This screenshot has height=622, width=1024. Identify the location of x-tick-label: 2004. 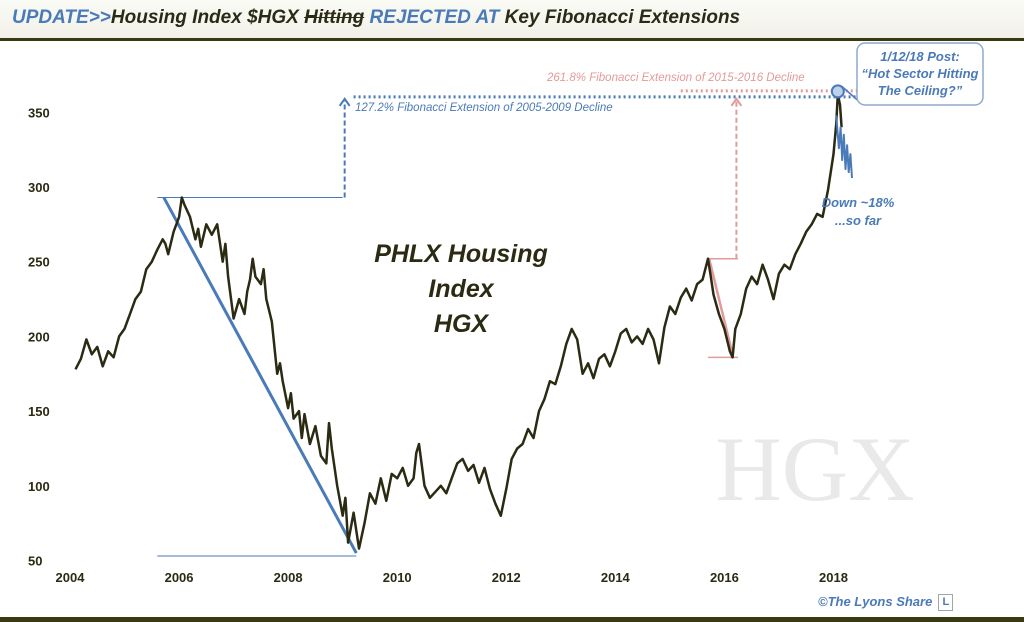
(71, 577).